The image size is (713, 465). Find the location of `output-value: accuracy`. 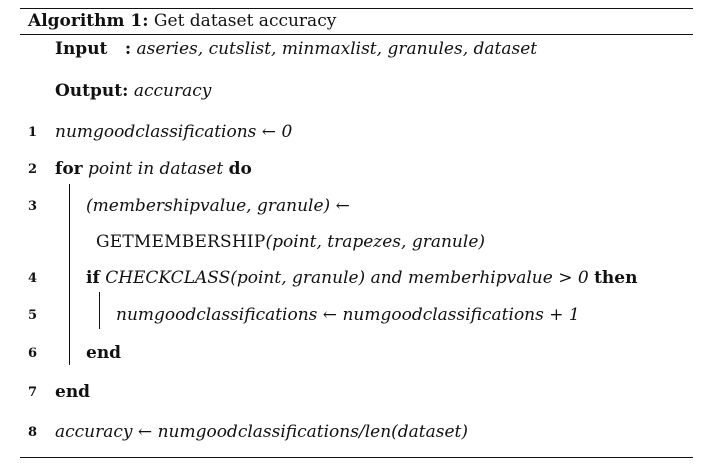

output-value: accuracy is located at coordinates (172, 91).